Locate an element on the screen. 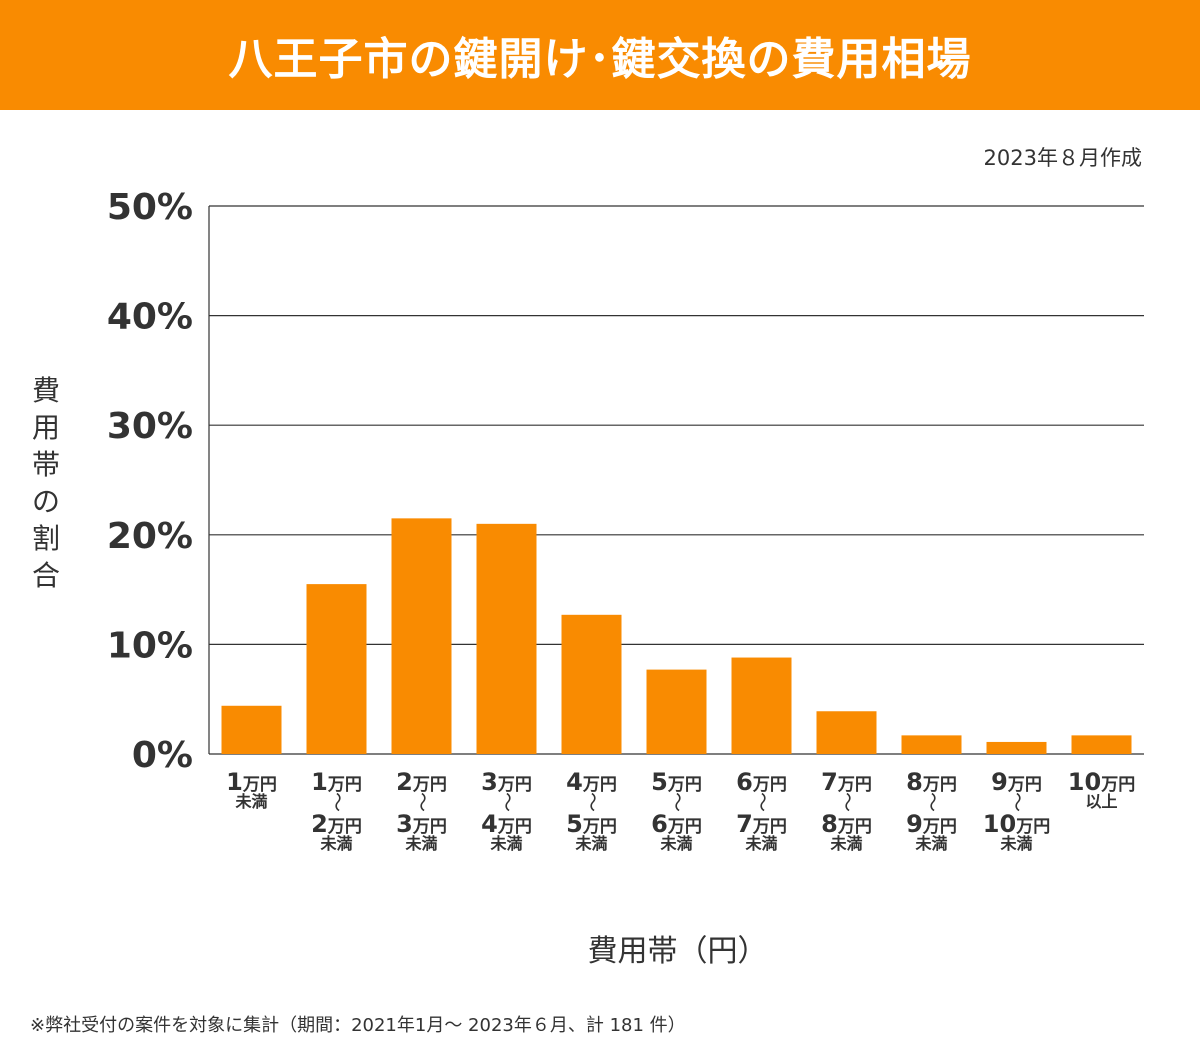 Image resolution: width=1200 pixels, height=1041 pixels. y-axis-label: 費用帯の割合 is located at coordinates (46, 483).